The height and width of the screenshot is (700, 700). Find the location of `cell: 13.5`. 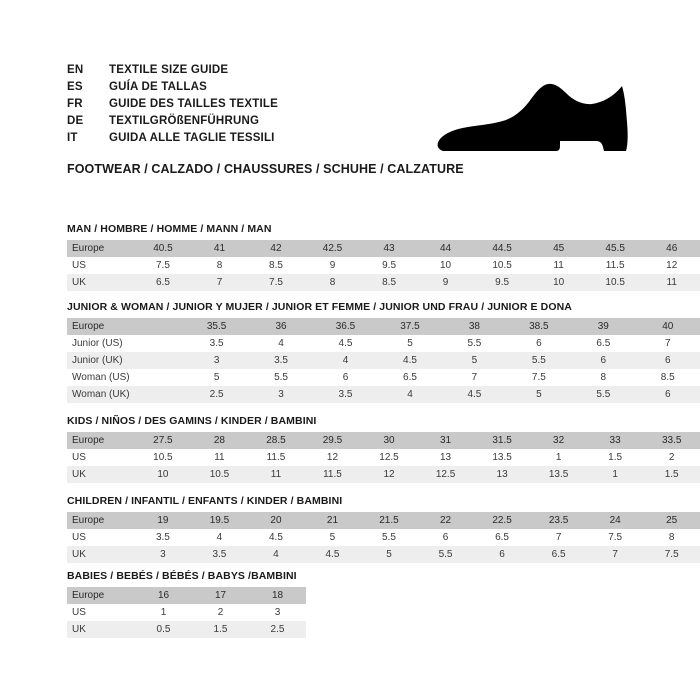

cell: 13.5 is located at coordinates (502, 457).